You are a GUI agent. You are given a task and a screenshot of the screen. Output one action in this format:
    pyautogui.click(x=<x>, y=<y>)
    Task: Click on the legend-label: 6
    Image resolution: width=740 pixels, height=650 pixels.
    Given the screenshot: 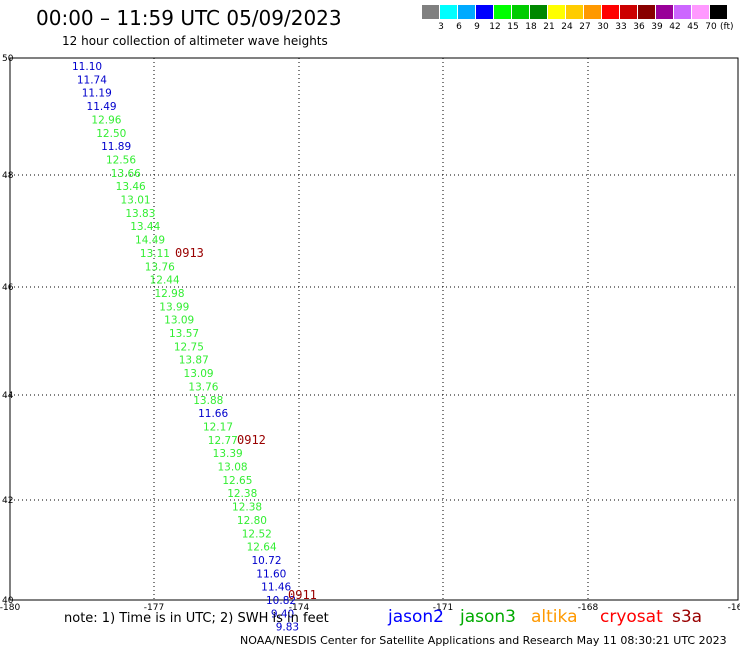 What is the action you would take?
    pyautogui.click(x=459, y=27)
    